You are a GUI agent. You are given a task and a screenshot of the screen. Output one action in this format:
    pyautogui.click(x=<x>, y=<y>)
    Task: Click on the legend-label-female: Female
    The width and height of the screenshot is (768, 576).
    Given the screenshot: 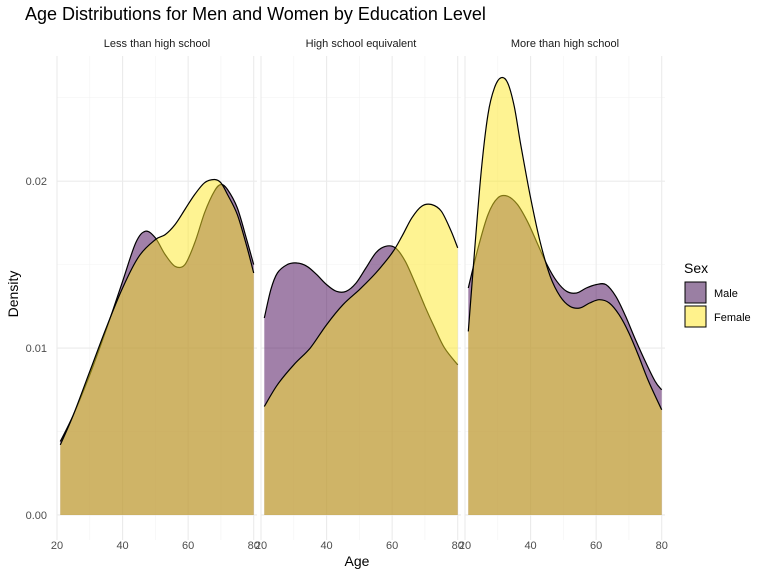 What is the action you would take?
    pyautogui.click(x=732, y=318)
    